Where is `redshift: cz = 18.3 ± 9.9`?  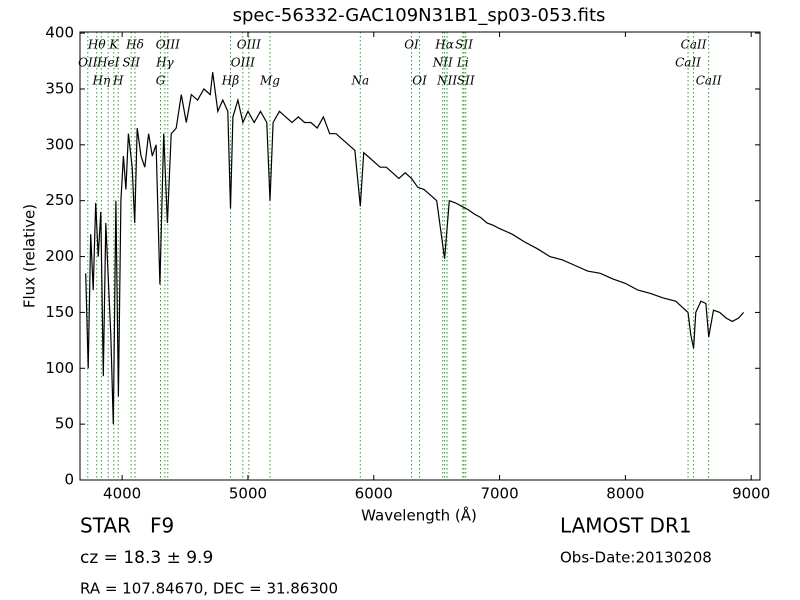 redshift: cz = 18.3 ± 9.9 is located at coordinates (146, 558).